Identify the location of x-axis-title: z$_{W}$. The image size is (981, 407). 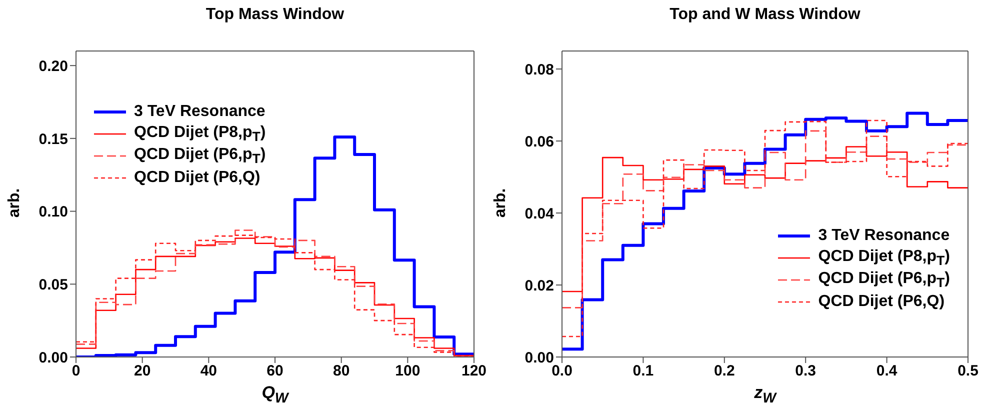
(765, 394).